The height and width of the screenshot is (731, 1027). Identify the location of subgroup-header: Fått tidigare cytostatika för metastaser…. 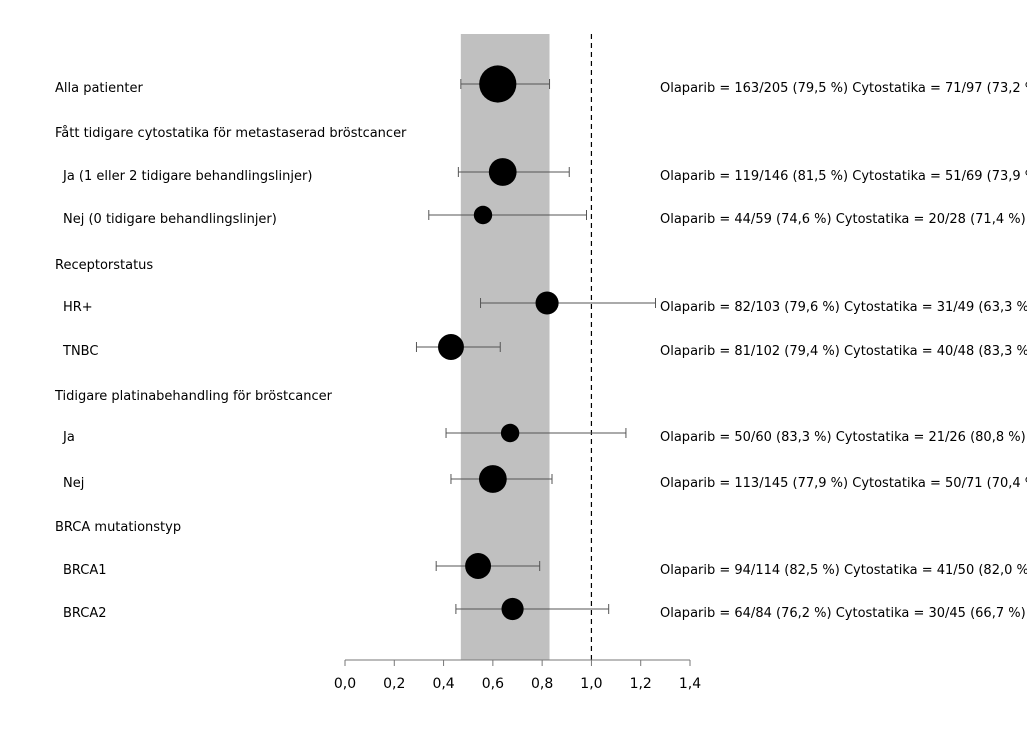
(231, 133).